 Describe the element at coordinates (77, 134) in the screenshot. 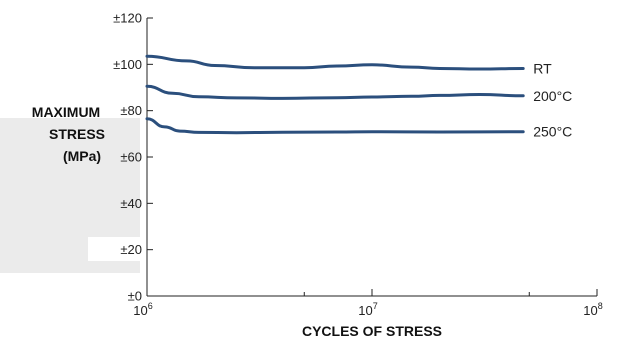

I see `y-axis-title-line-2: STRESS` at that location.